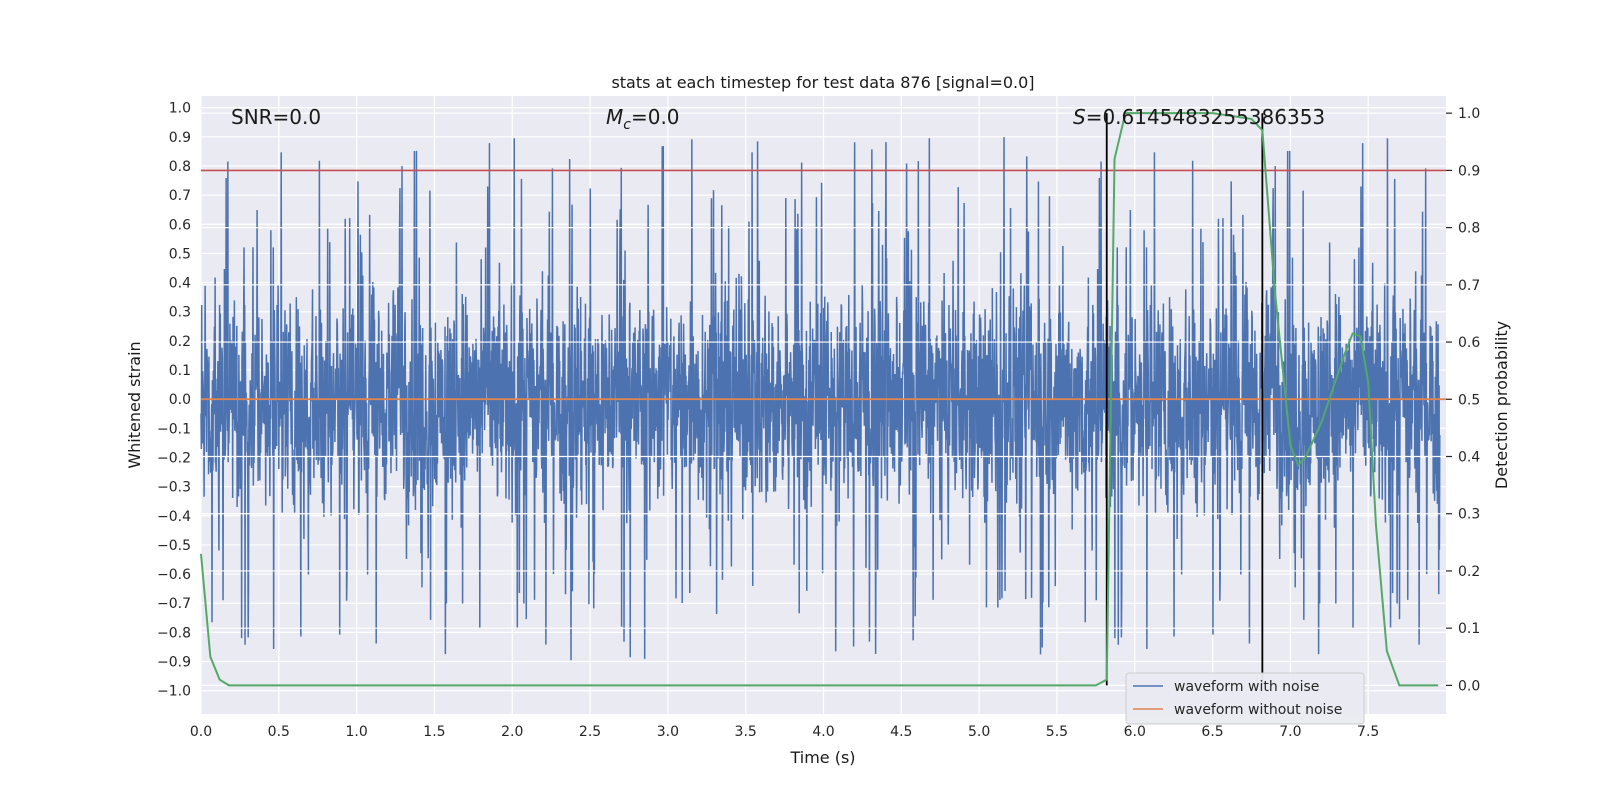  What do you see at coordinates (174, 692) in the screenshot?
I see `y-left-tick-label-20: −1.0` at bounding box center [174, 692].